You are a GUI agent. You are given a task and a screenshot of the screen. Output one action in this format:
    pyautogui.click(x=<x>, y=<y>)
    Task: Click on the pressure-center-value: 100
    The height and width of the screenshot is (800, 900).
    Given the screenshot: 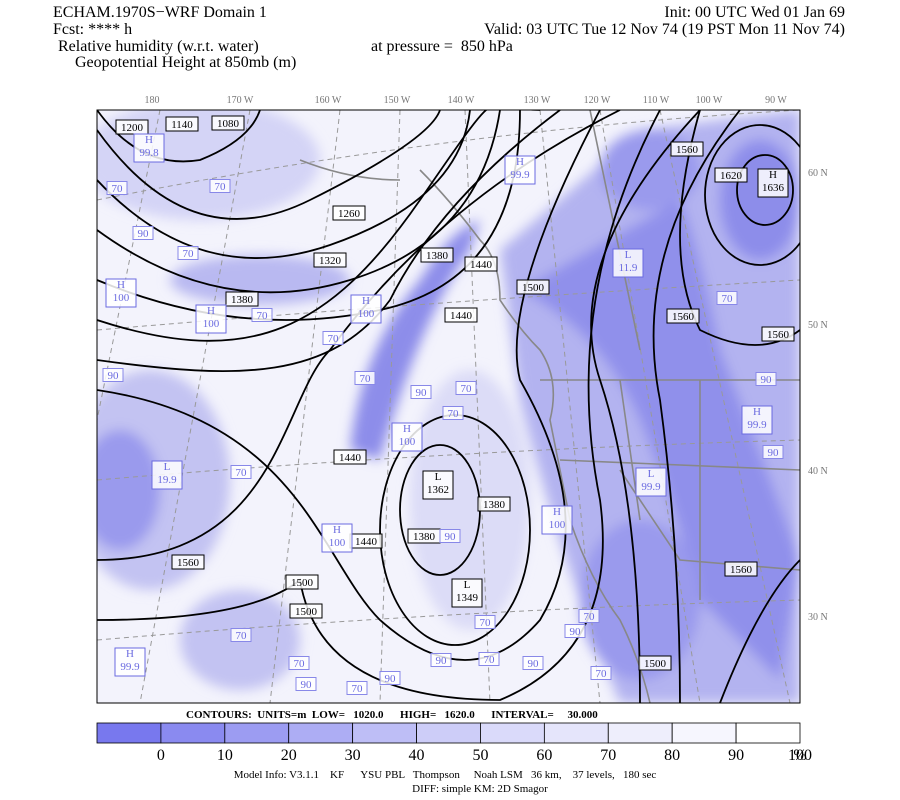 What is the action you would take?
    pyautogui.click(x=407, y=442)
    